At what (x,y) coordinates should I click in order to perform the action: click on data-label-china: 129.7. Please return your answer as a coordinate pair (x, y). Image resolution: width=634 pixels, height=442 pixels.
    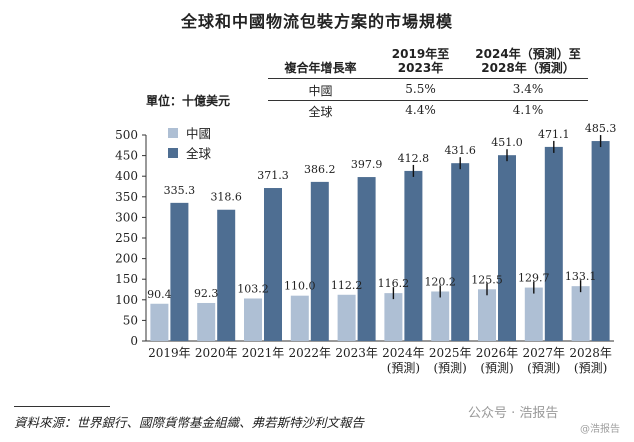
    Looking at the image, I should click on (534, 278).